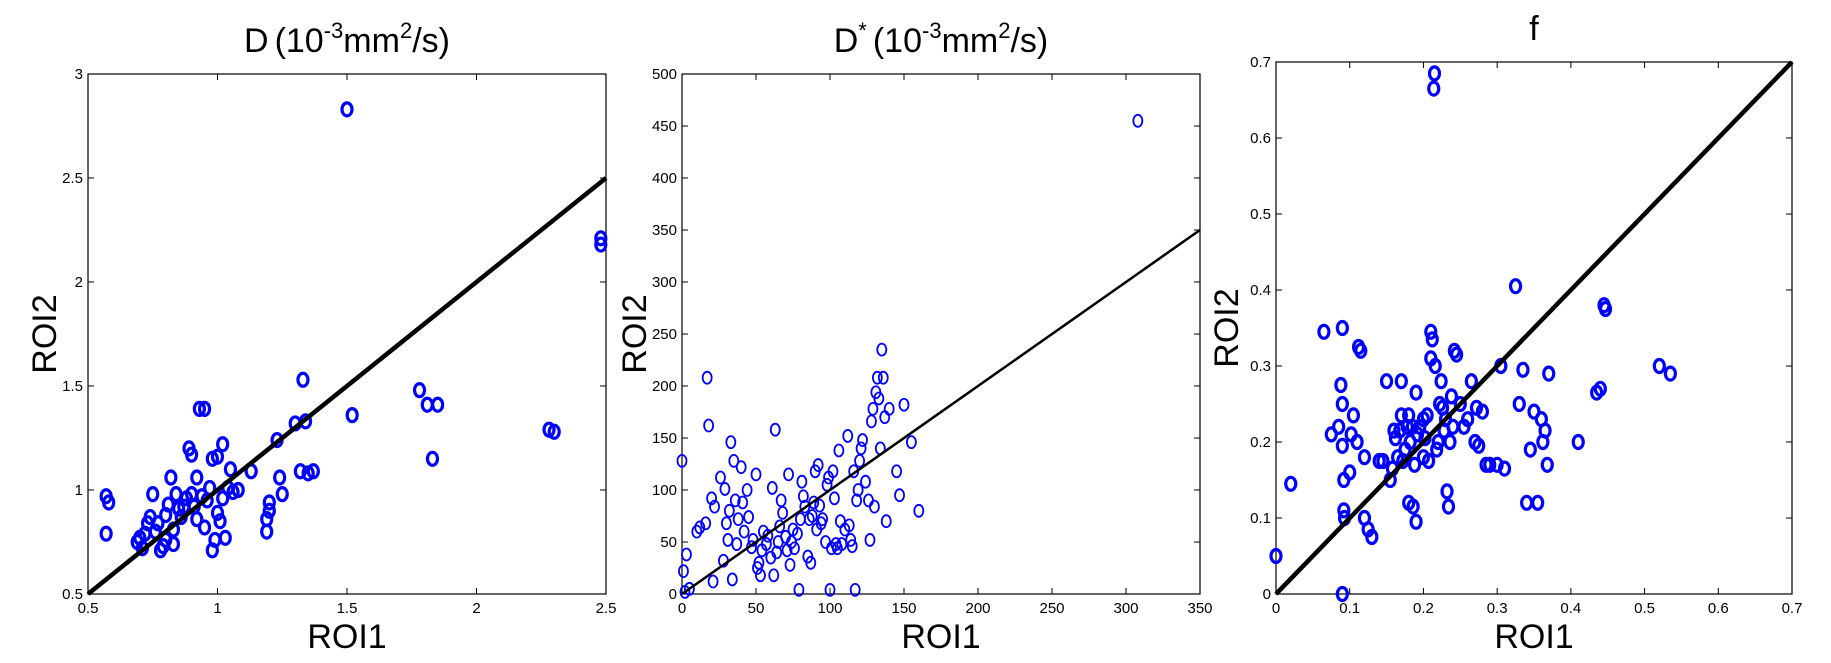 The width and height of the screenshot is (1831, 663). I want to click on x-tick-label: 1.5, so click(347, 608).